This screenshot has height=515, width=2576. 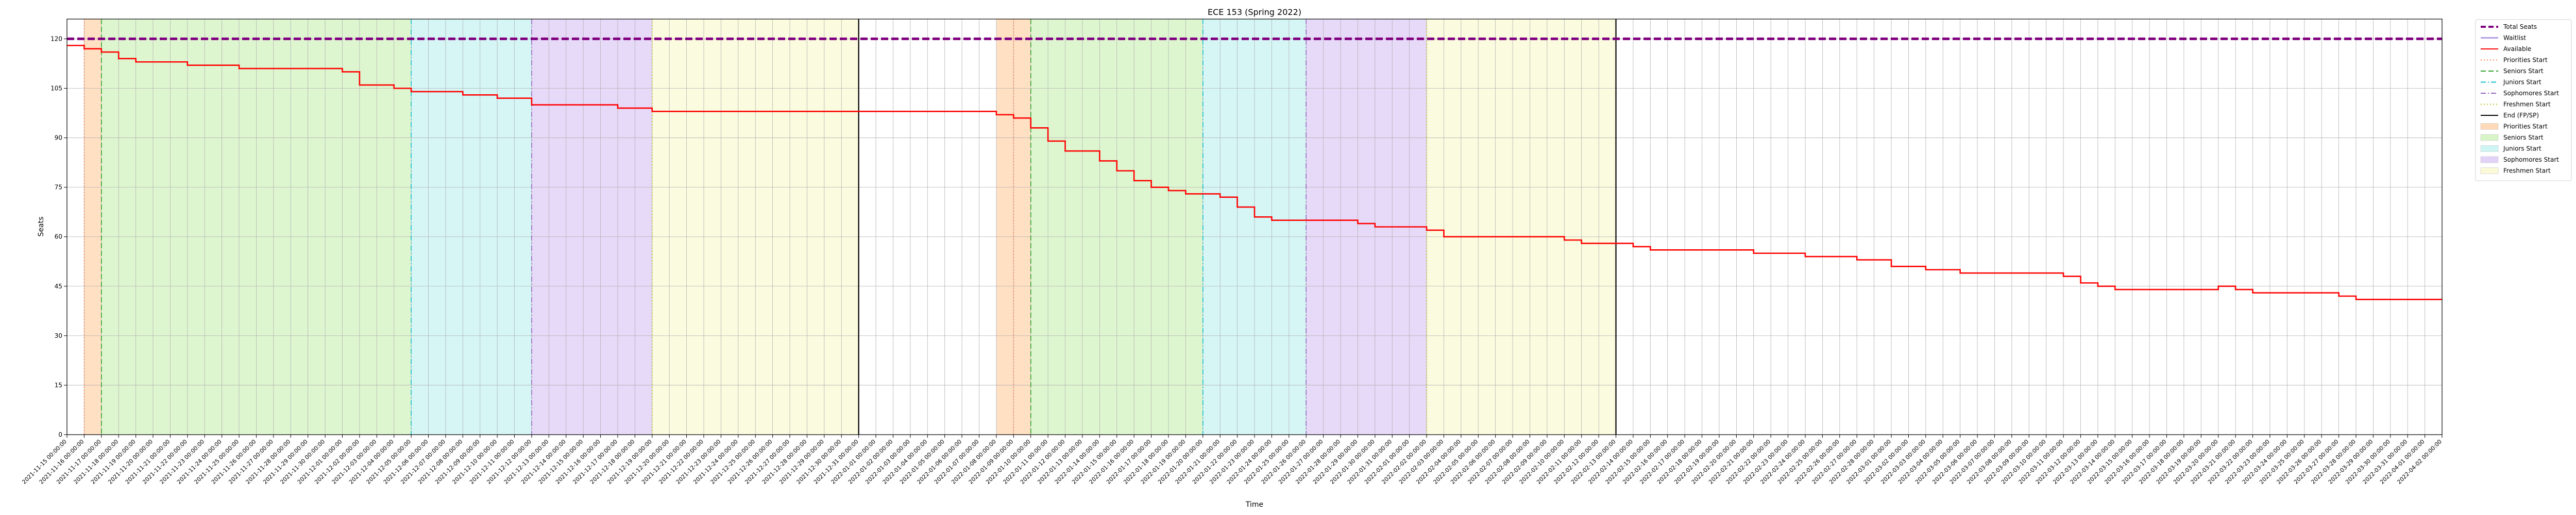 What do you see at coordinates (59, 286) in the screenshot?
I see `y-tick-label: 45` at bounding box center [59, 286].